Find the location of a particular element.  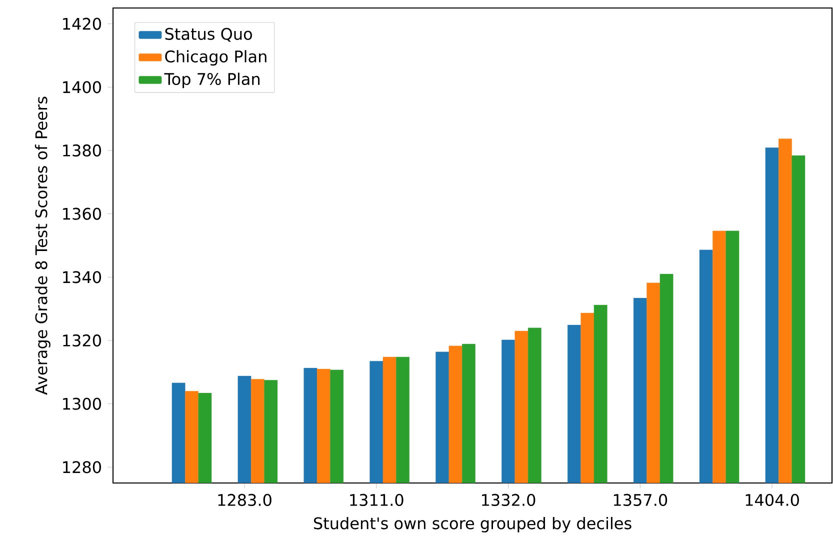

x-axis-title: Student's own score grouped by deciles is located at coordinates (473, 524).